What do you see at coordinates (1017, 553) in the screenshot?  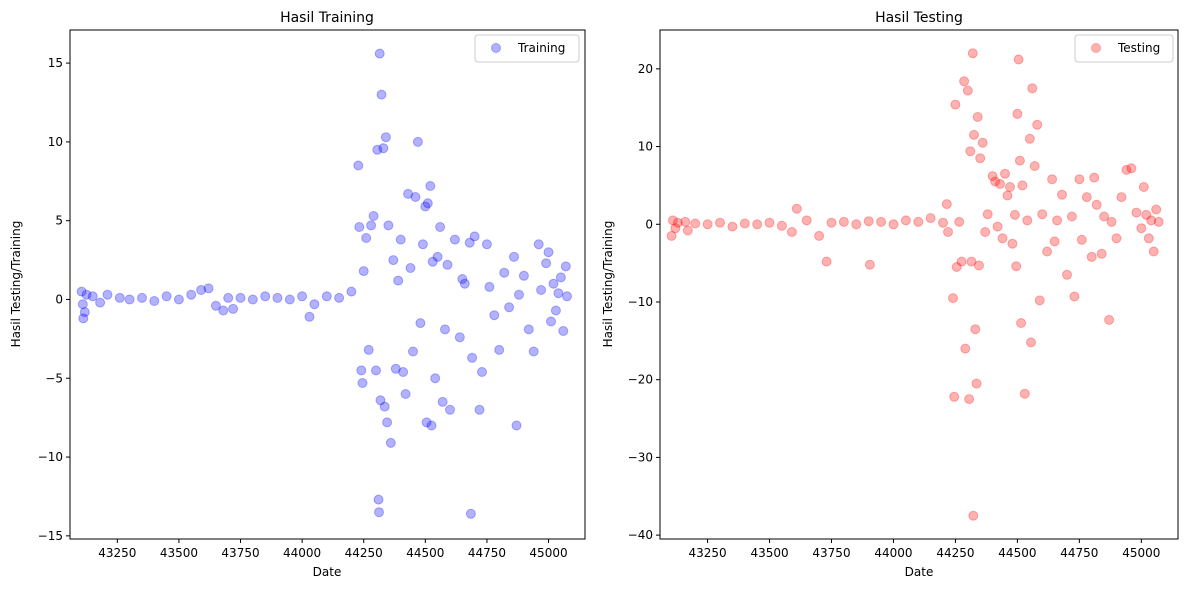 I see `x-tick-label: 44500` at bounding box center [1017, 553].